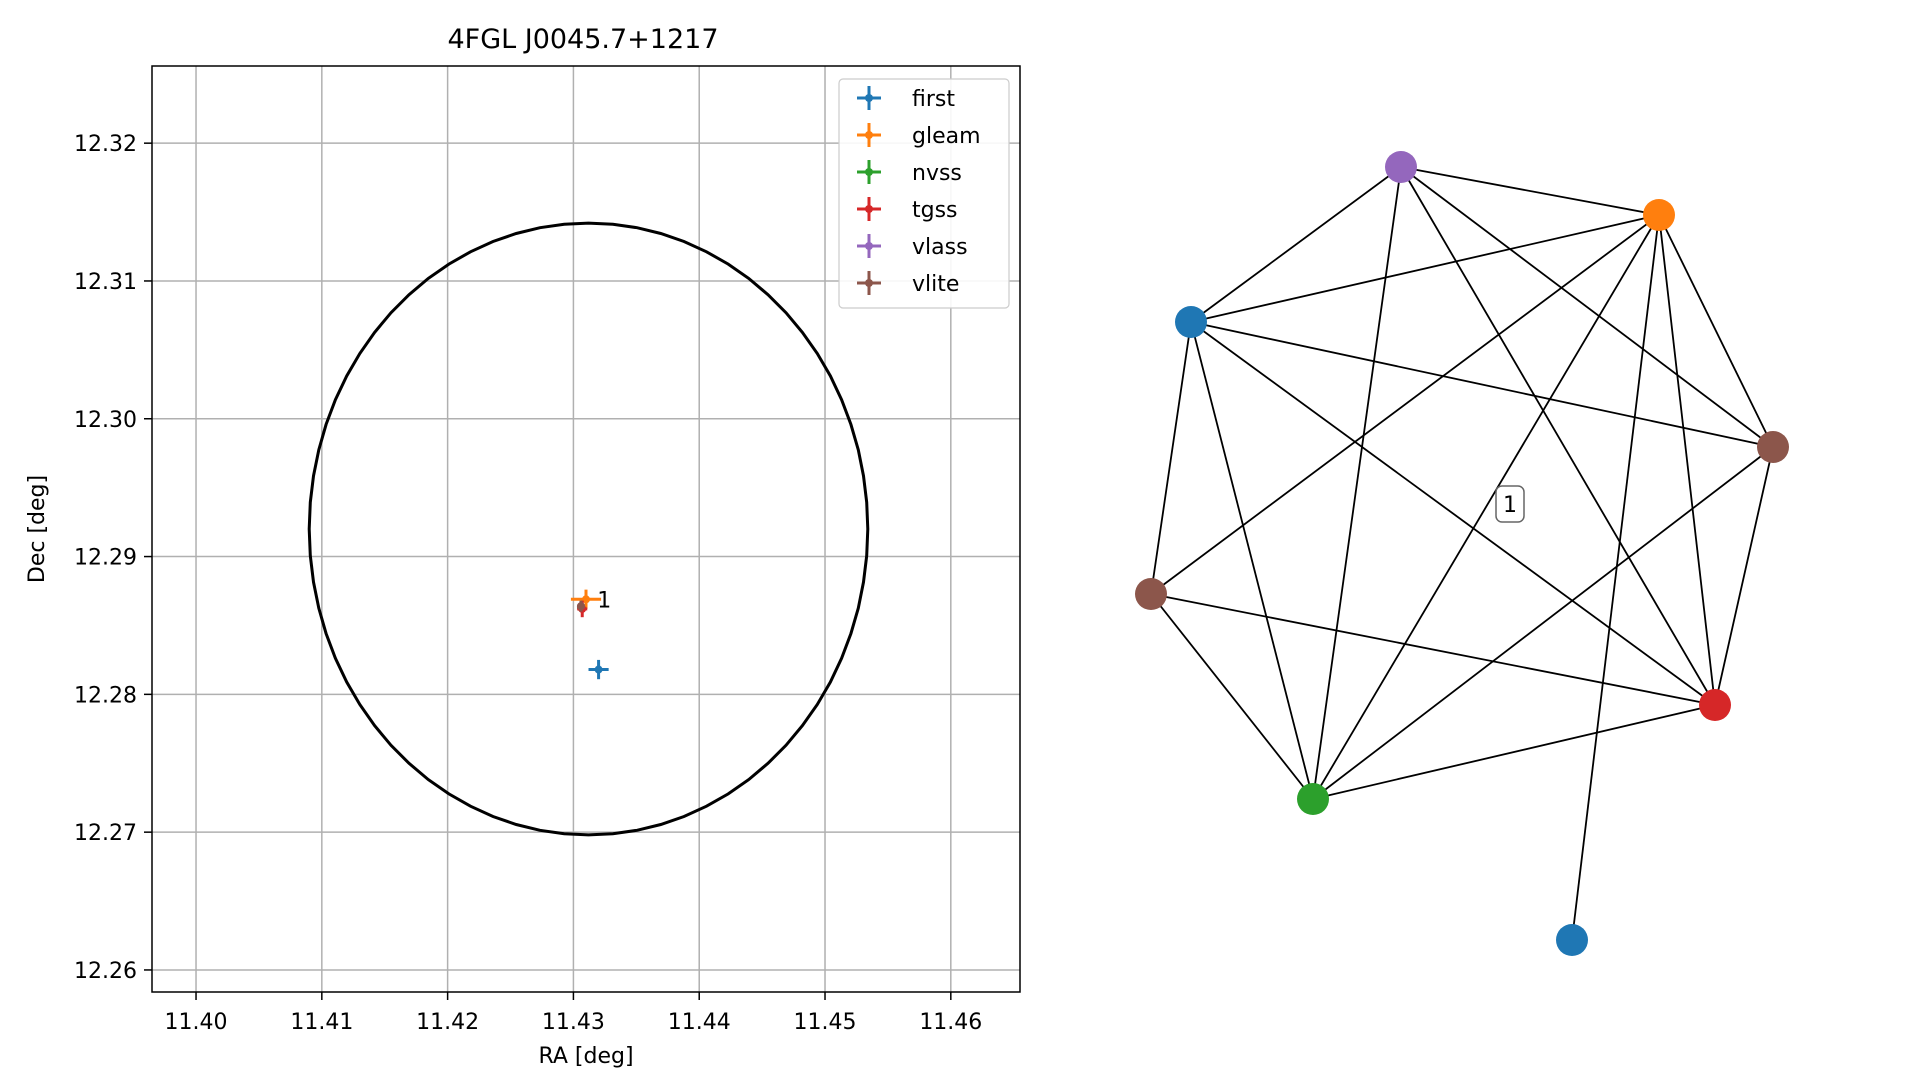  I want to click on legend-item-vlite: vlite, so click(908, 284).